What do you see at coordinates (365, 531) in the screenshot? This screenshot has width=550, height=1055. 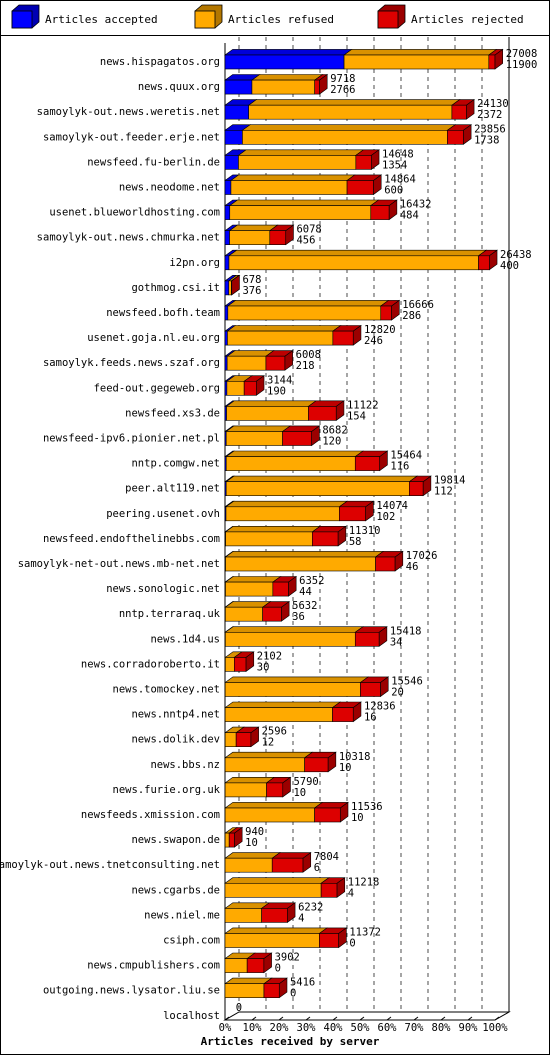 I see `total-label: 11310` at bounding box center [365, 531].